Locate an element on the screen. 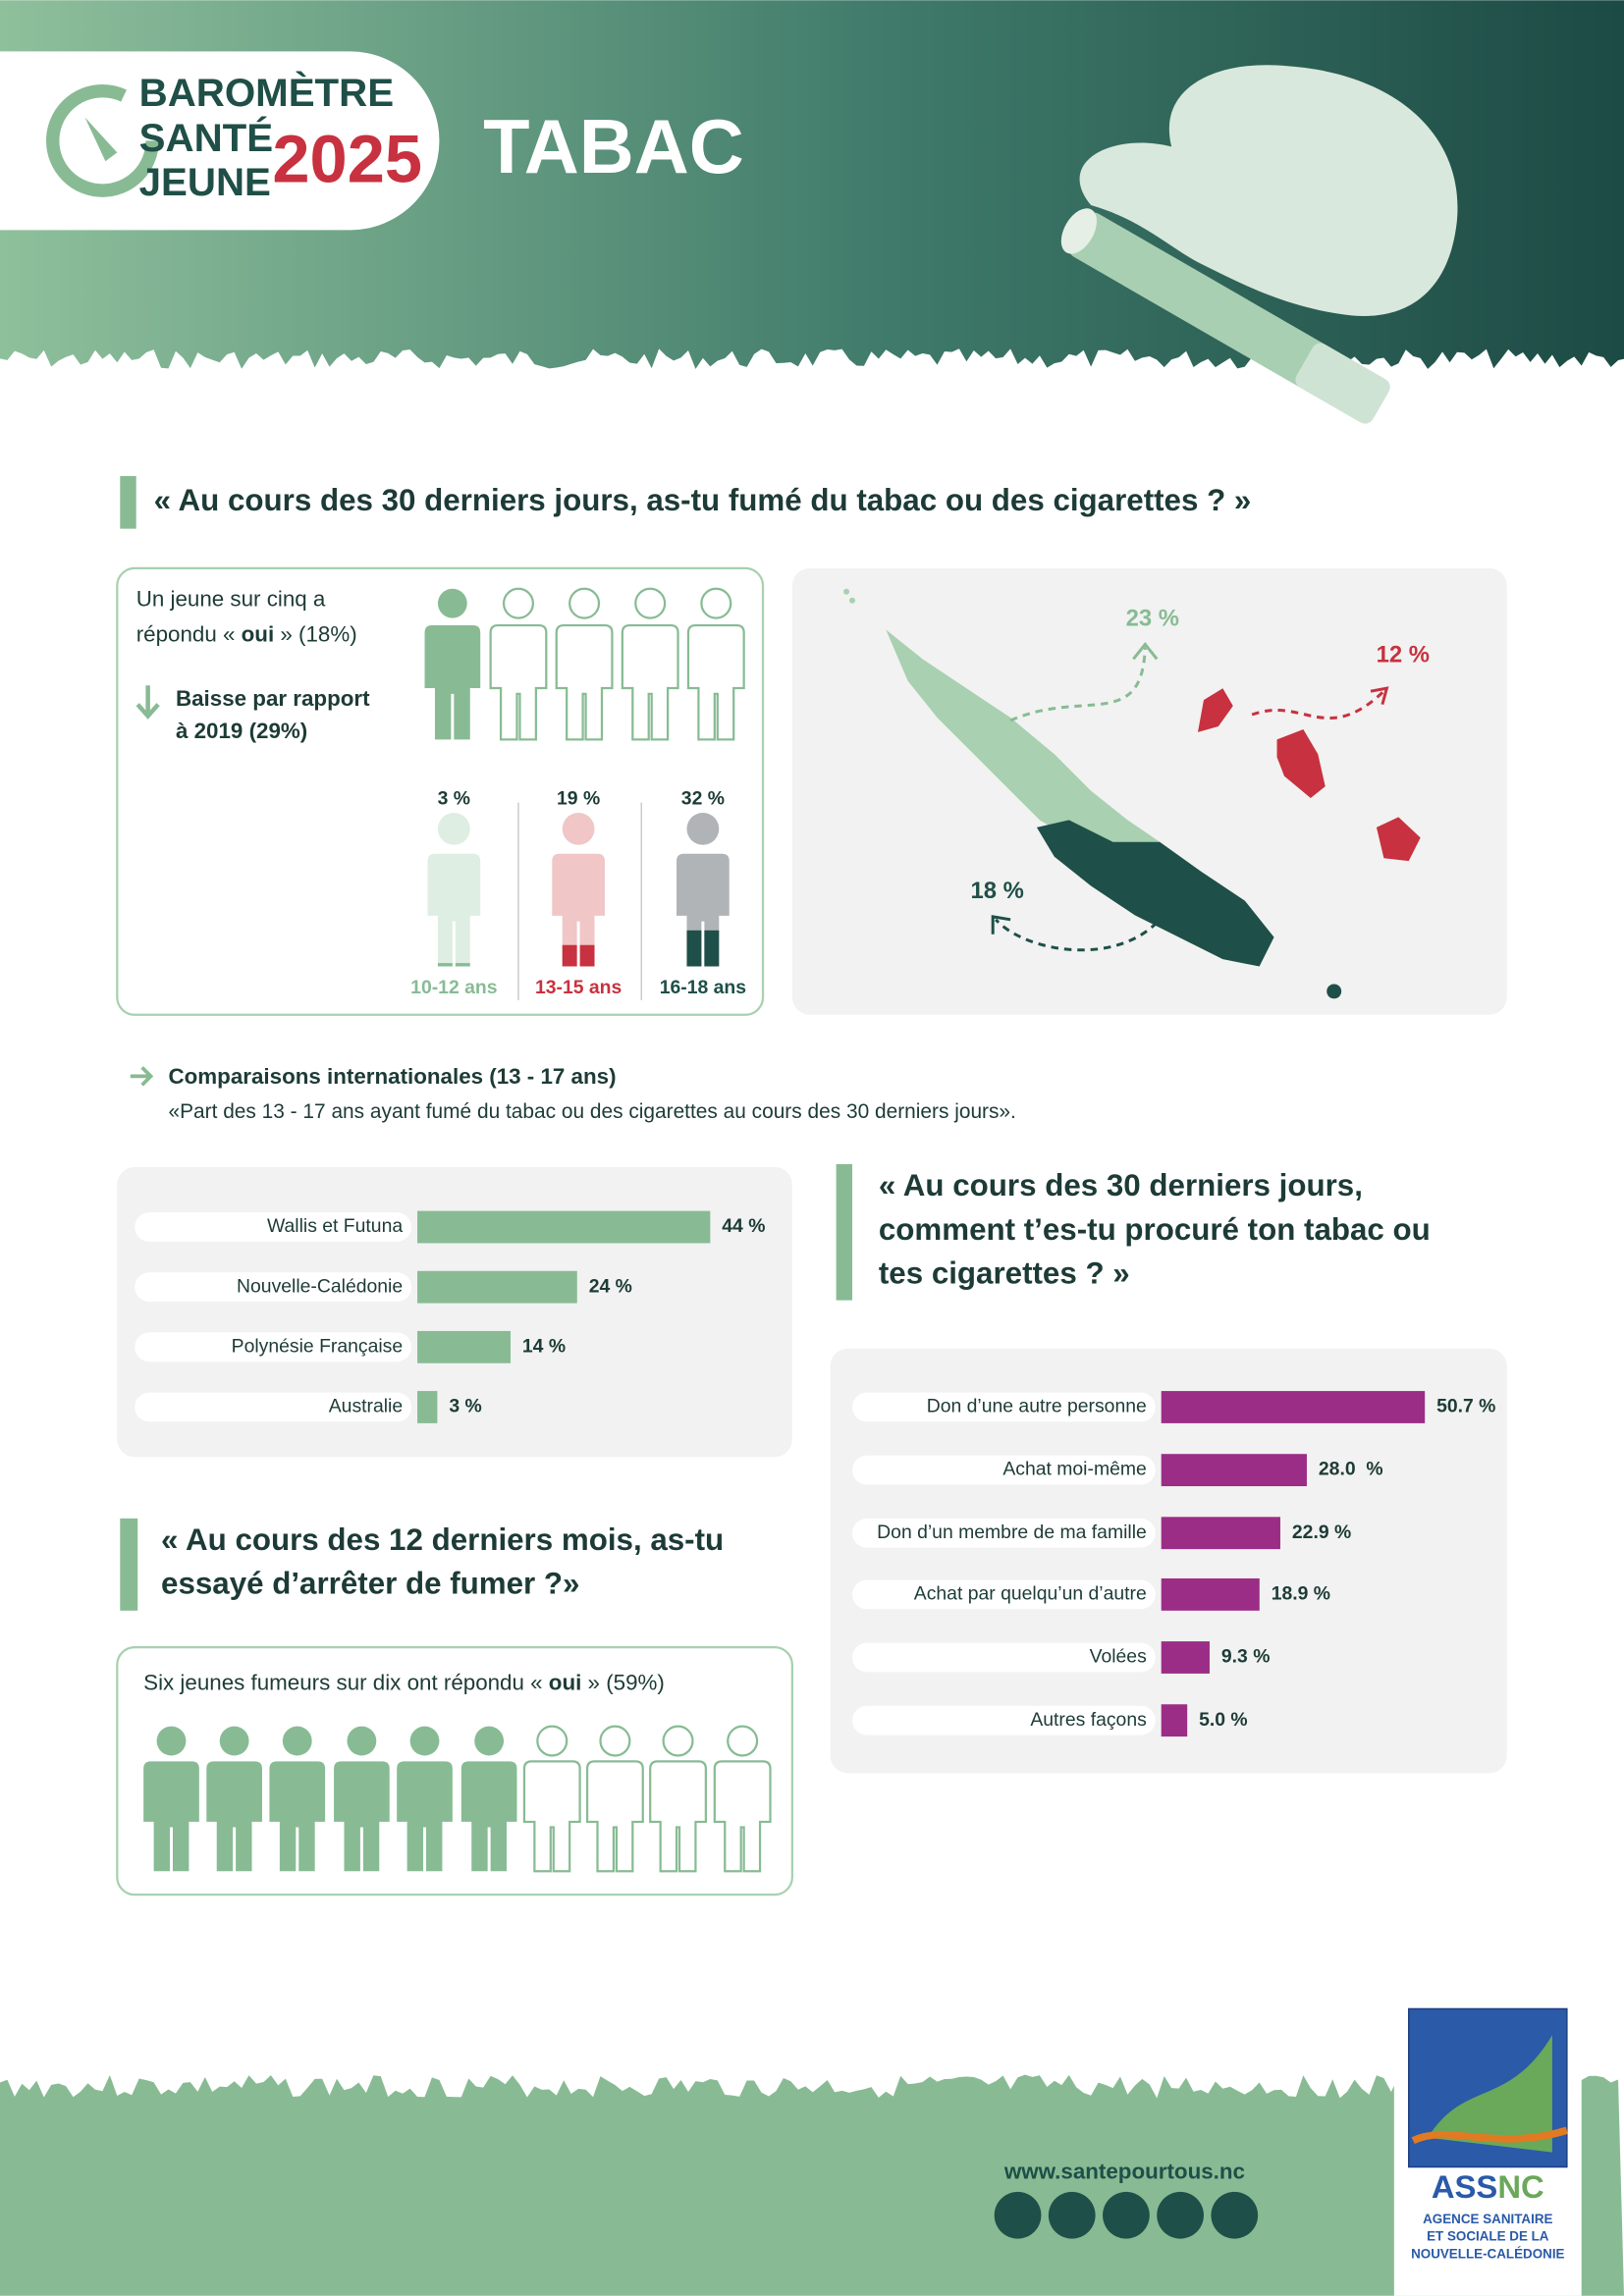 The image size is (1624, 2296). logo-year: 2025 is located at coordinates (347, 158).